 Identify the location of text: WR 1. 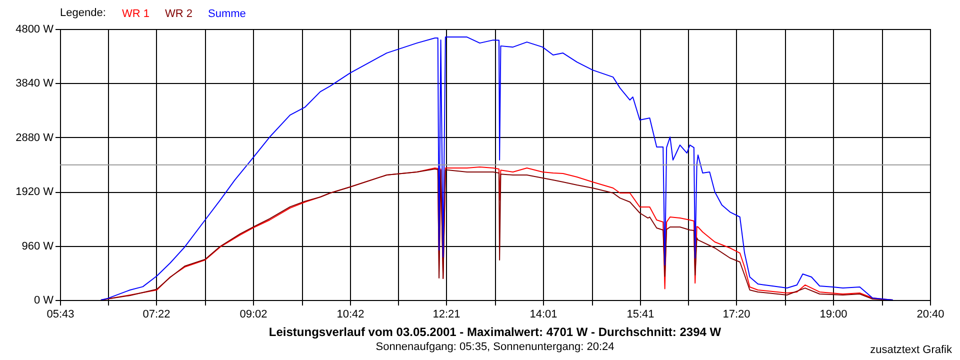
(136, 14).